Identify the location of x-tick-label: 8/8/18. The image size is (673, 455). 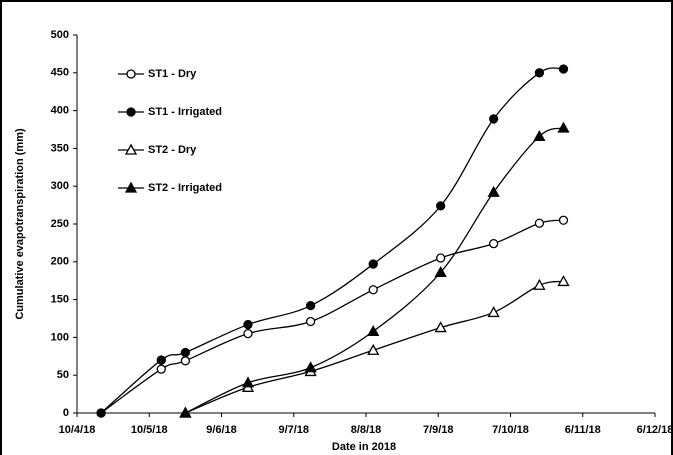
(366, 430).